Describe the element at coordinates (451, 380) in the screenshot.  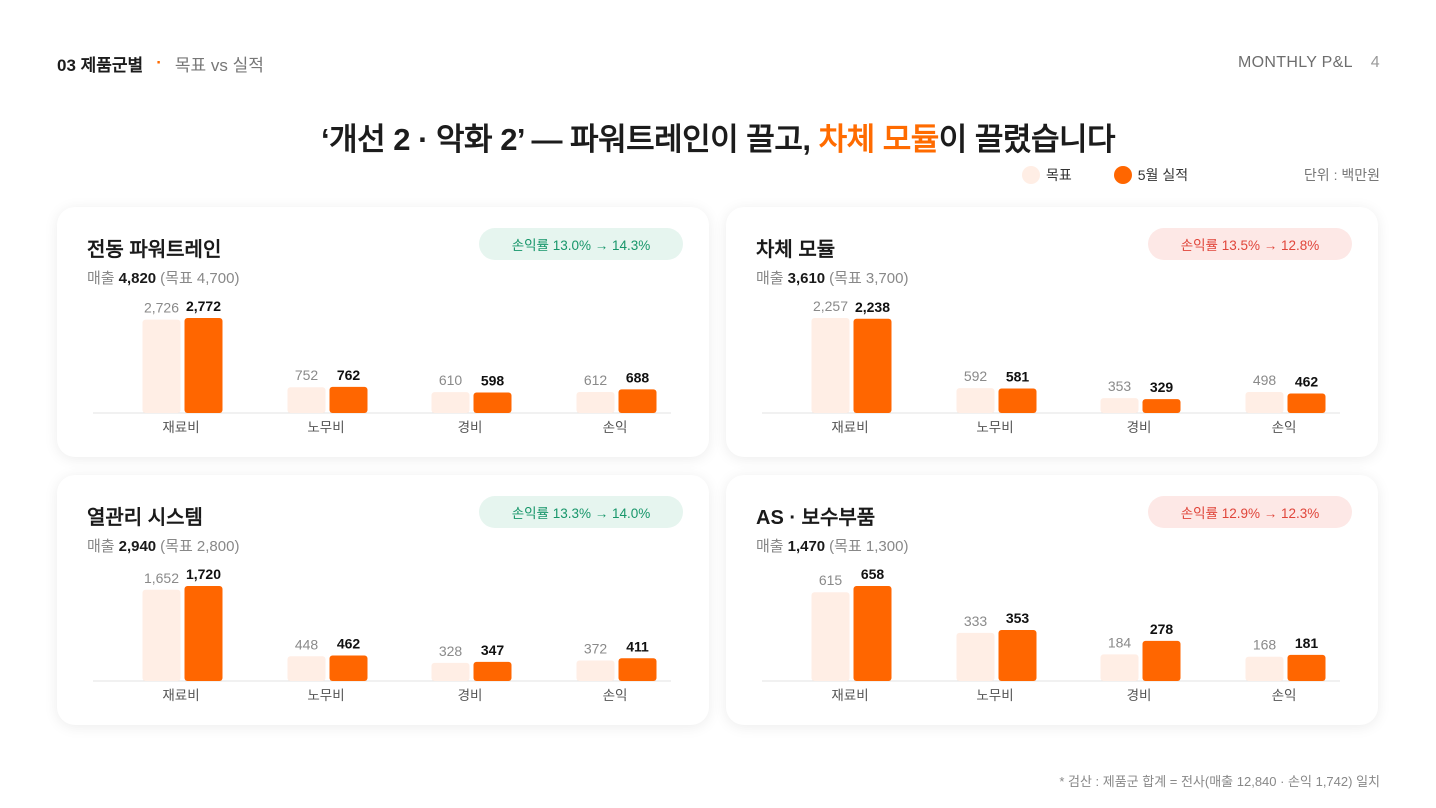
I see `data-label-target: 610` at that location.